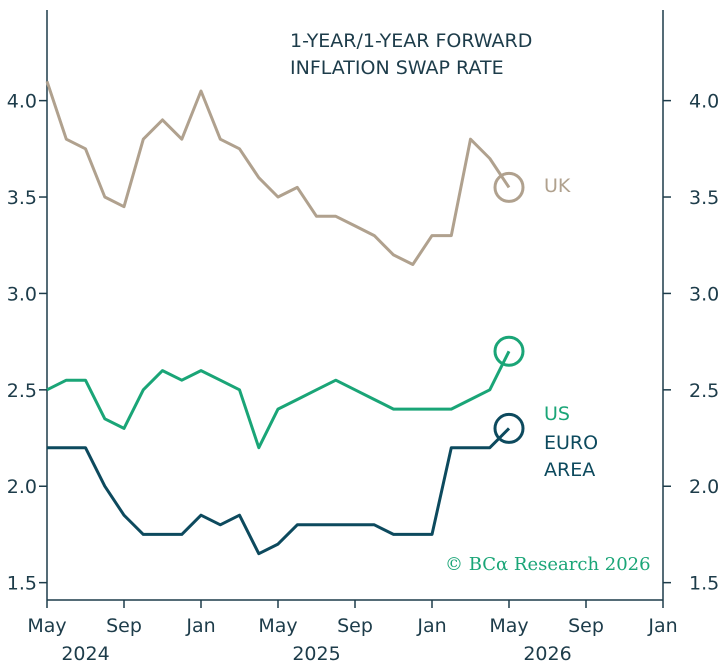  What do you see at coordinates (316, 654) in the screenshot?
I see `year-label: 2025` at bounding box center [316, 654].